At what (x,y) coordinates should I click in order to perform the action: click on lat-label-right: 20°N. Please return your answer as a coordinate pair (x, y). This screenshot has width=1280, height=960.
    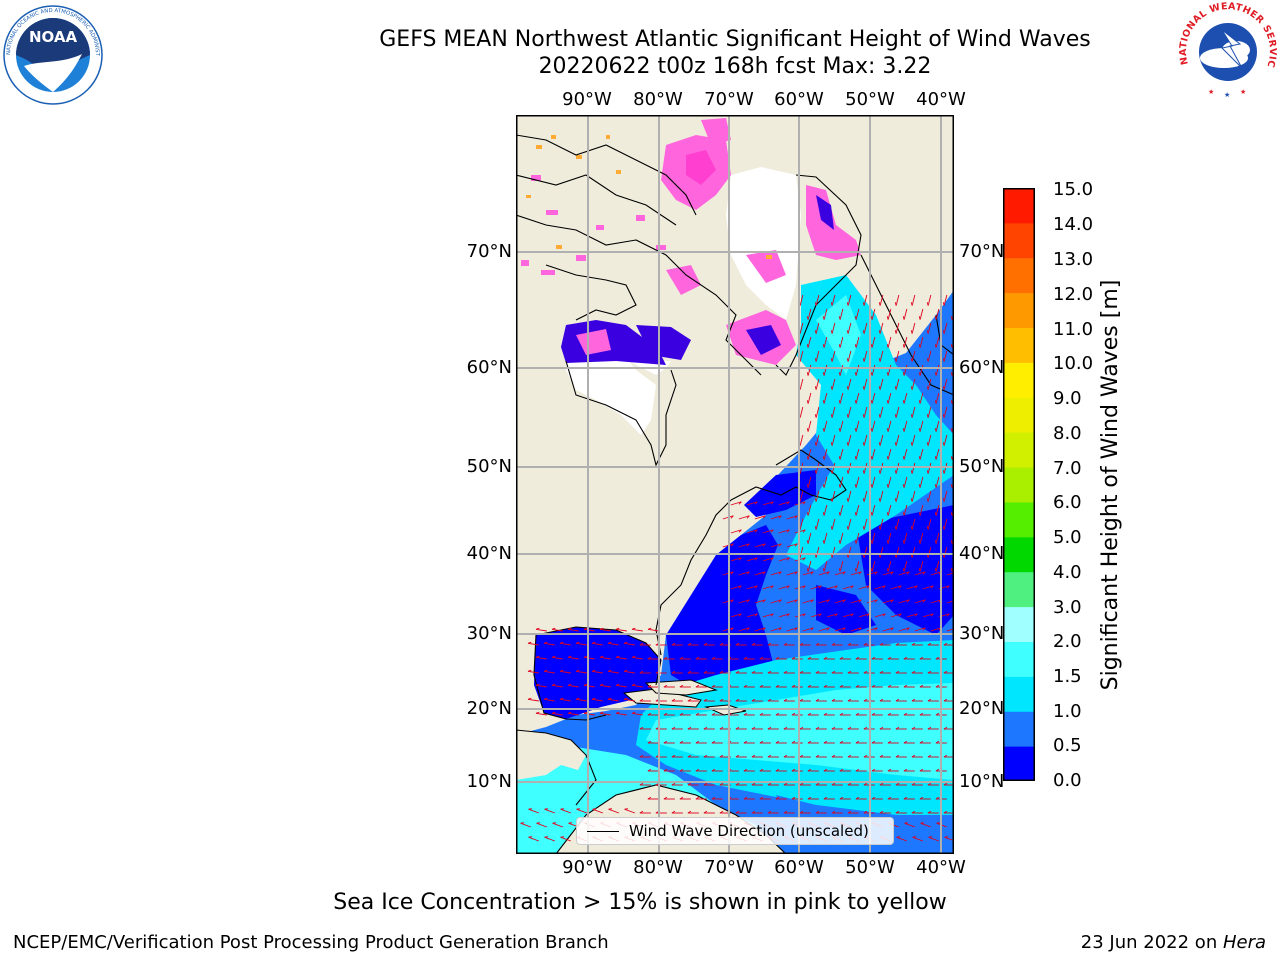
    Looking at the image, I should click on (982, 708).